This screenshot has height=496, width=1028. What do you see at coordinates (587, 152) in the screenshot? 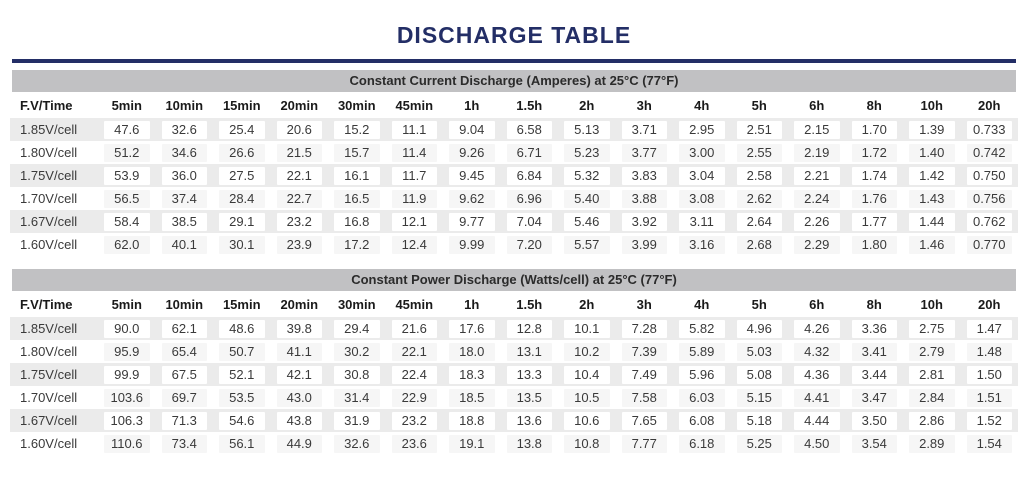
I see `value-cell: 5.23` at bounding box center [587, 152].